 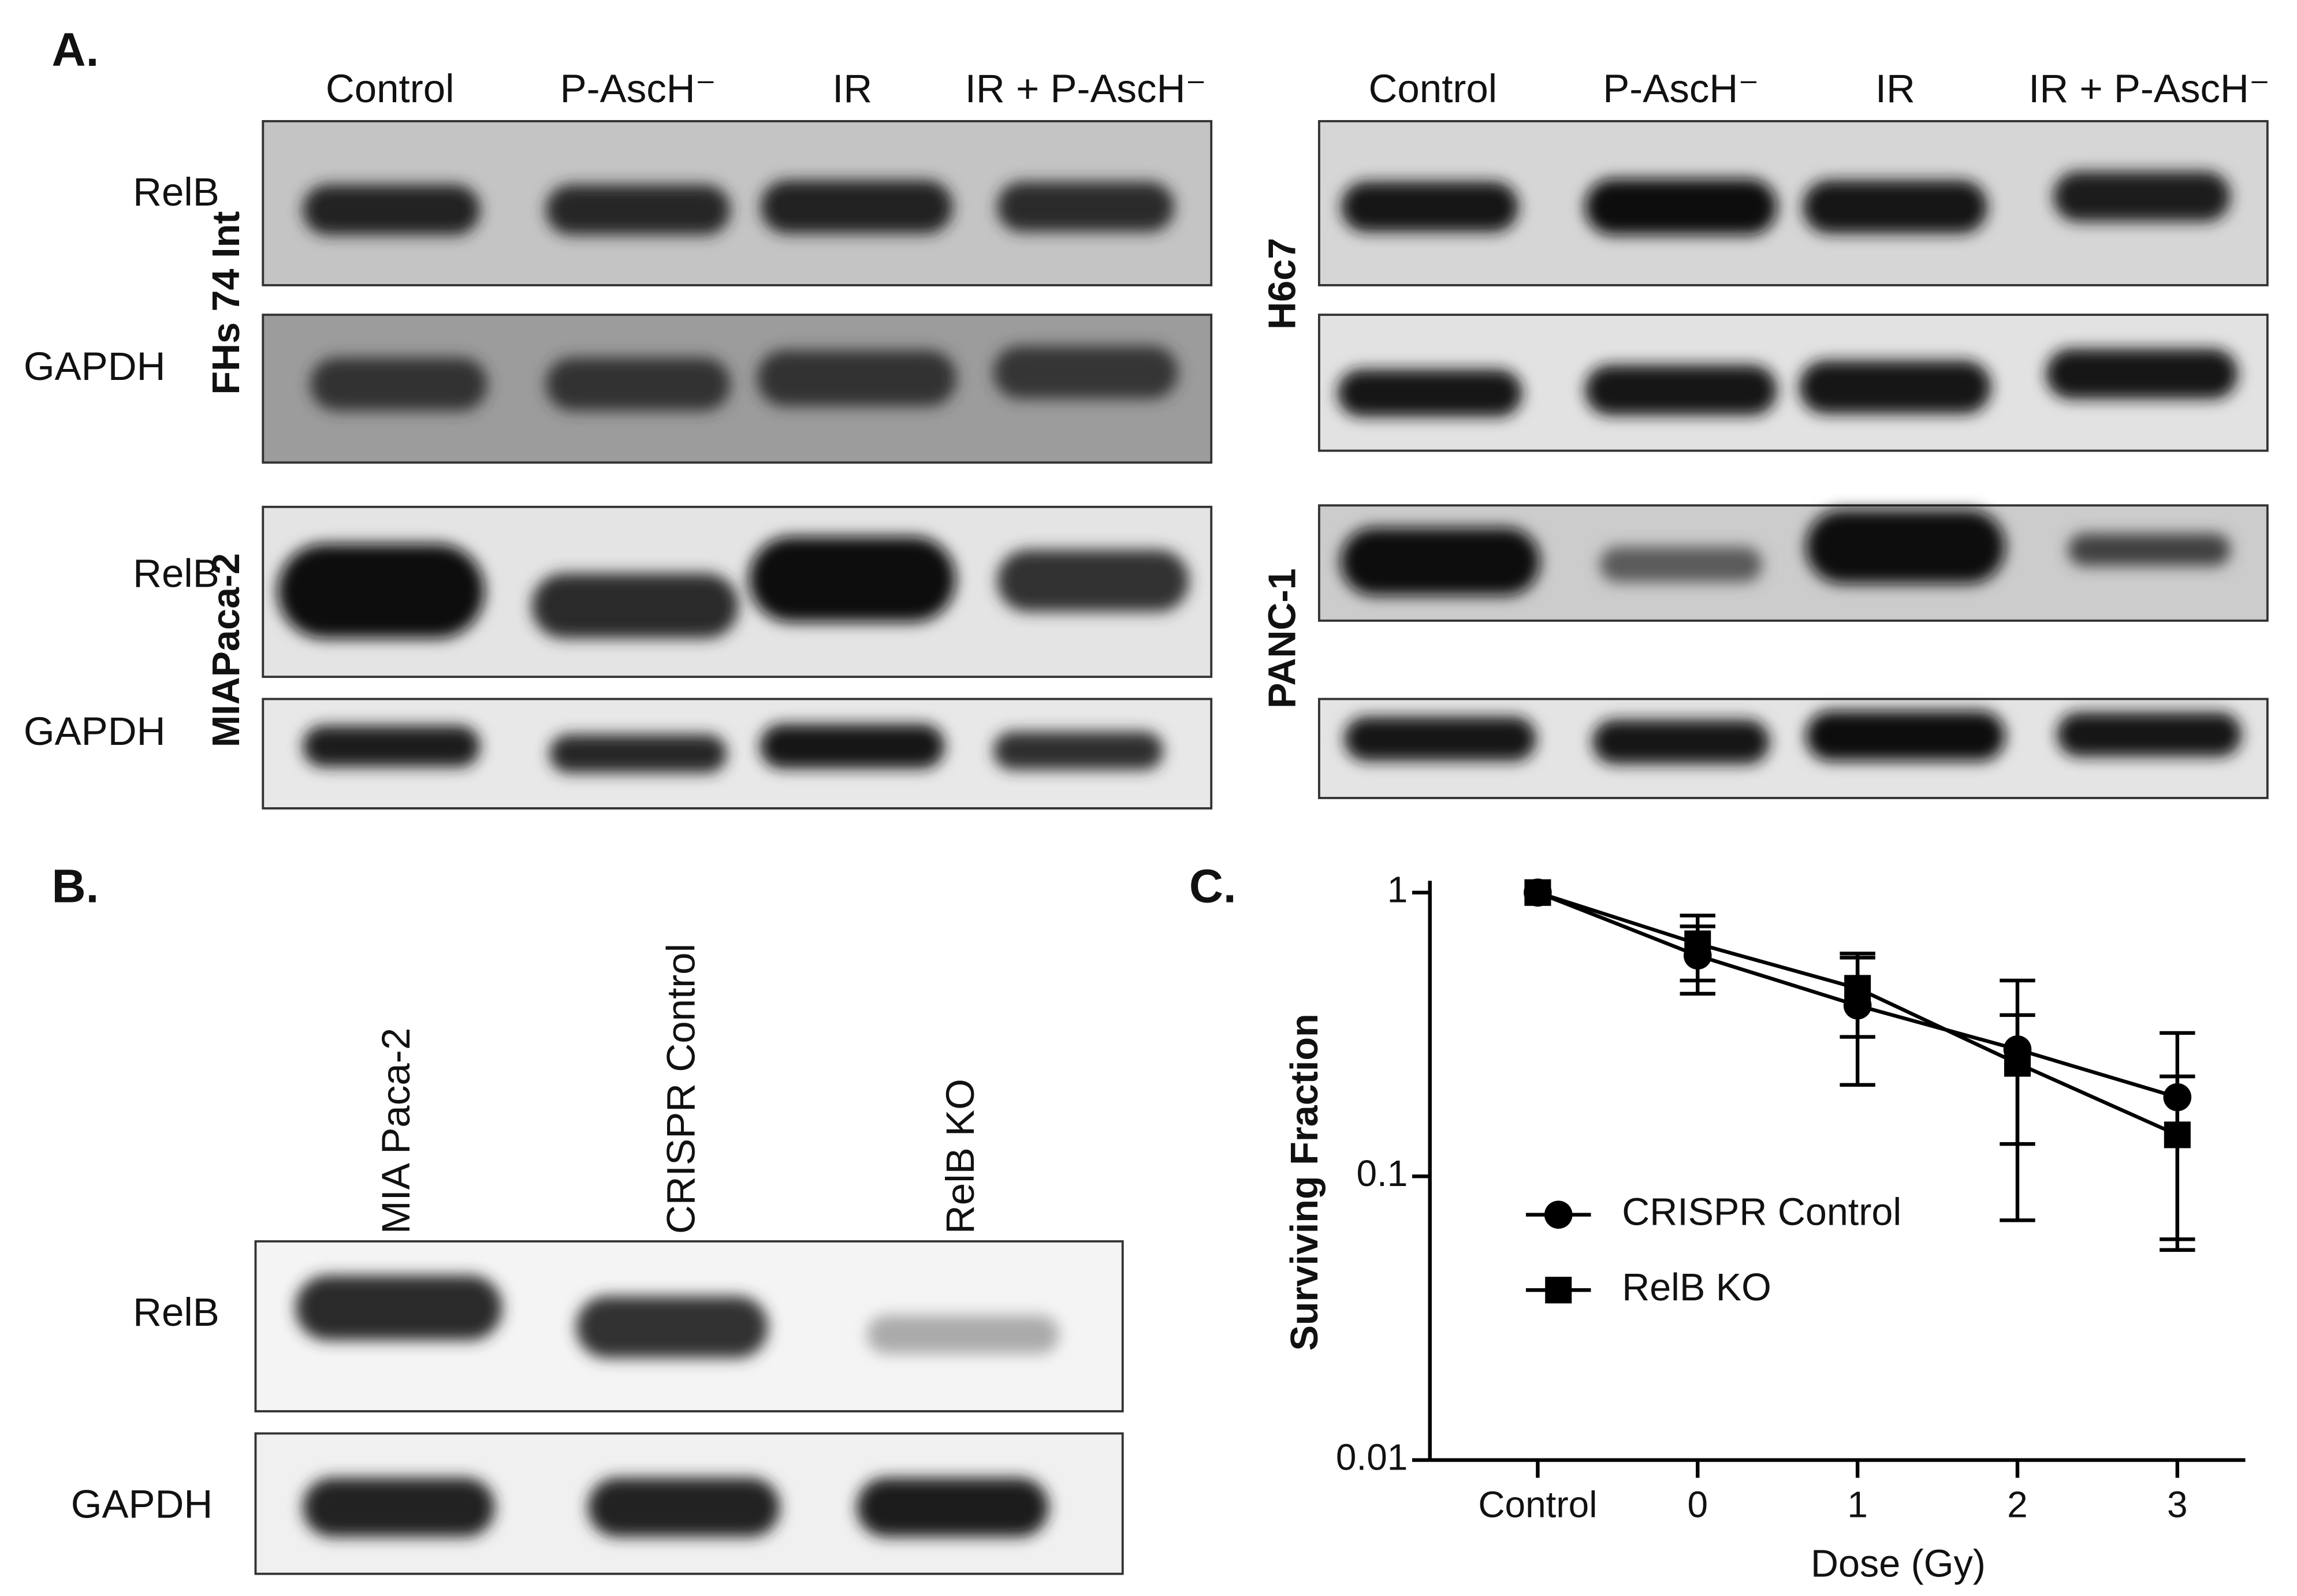 What do you see at coordinates (1397, 890) in the screenshot?
I see `y-tick-label: 1` at bounding box center [1397, 890].